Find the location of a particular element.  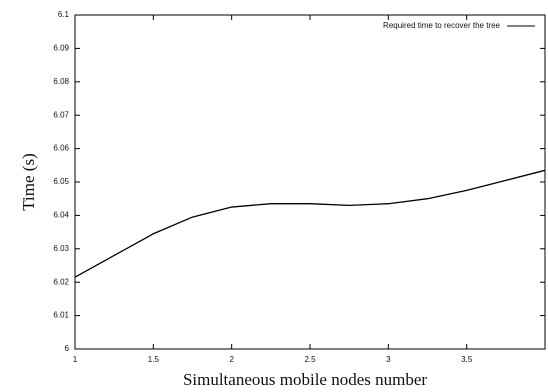

y-tick-label: 6 is located at coordinates (67, 348).